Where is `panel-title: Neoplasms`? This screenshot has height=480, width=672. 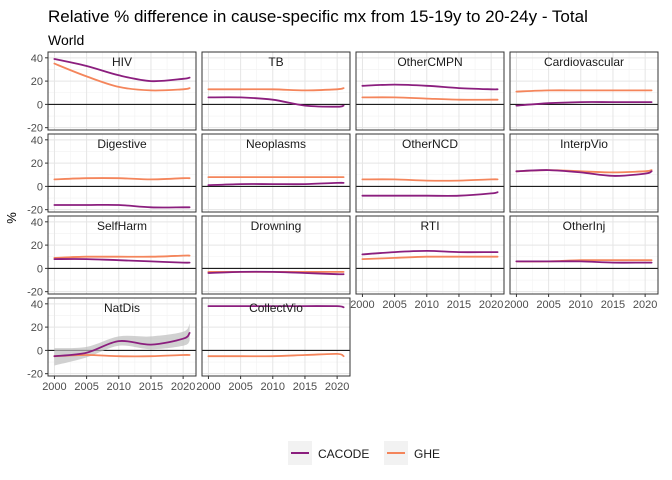 panel-title: Neoplasms is located at coordinates (276, 144).